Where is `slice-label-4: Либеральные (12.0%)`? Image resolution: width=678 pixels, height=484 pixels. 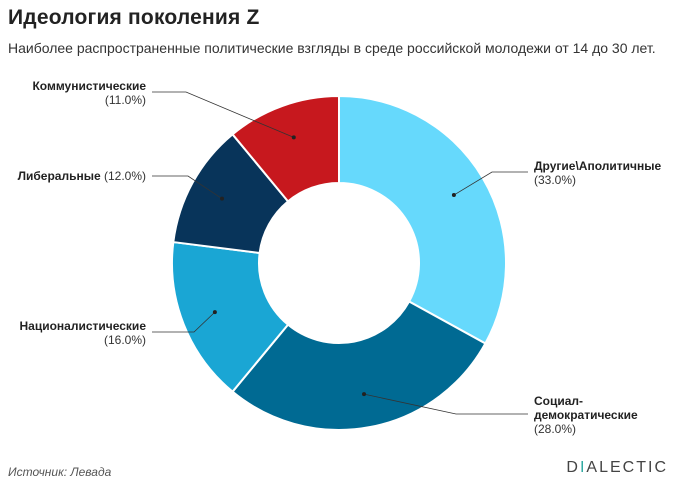
slice-label-4: Либеральные (12.0%) is located at coordinates (82, 176).